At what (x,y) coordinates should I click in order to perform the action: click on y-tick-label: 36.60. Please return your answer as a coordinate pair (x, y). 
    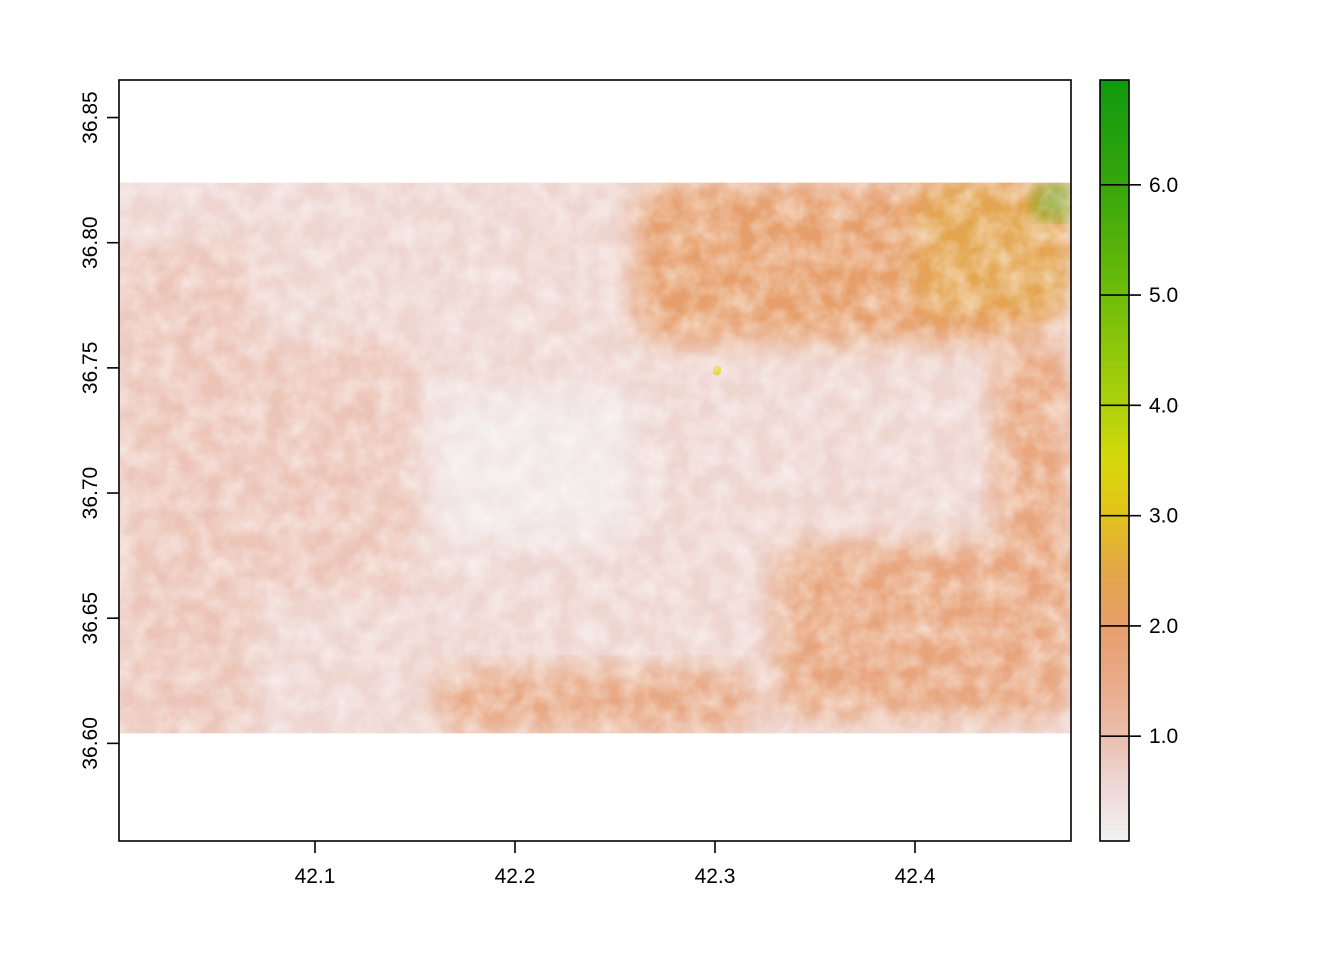
    Looking at the image, I should click on (90, 743).